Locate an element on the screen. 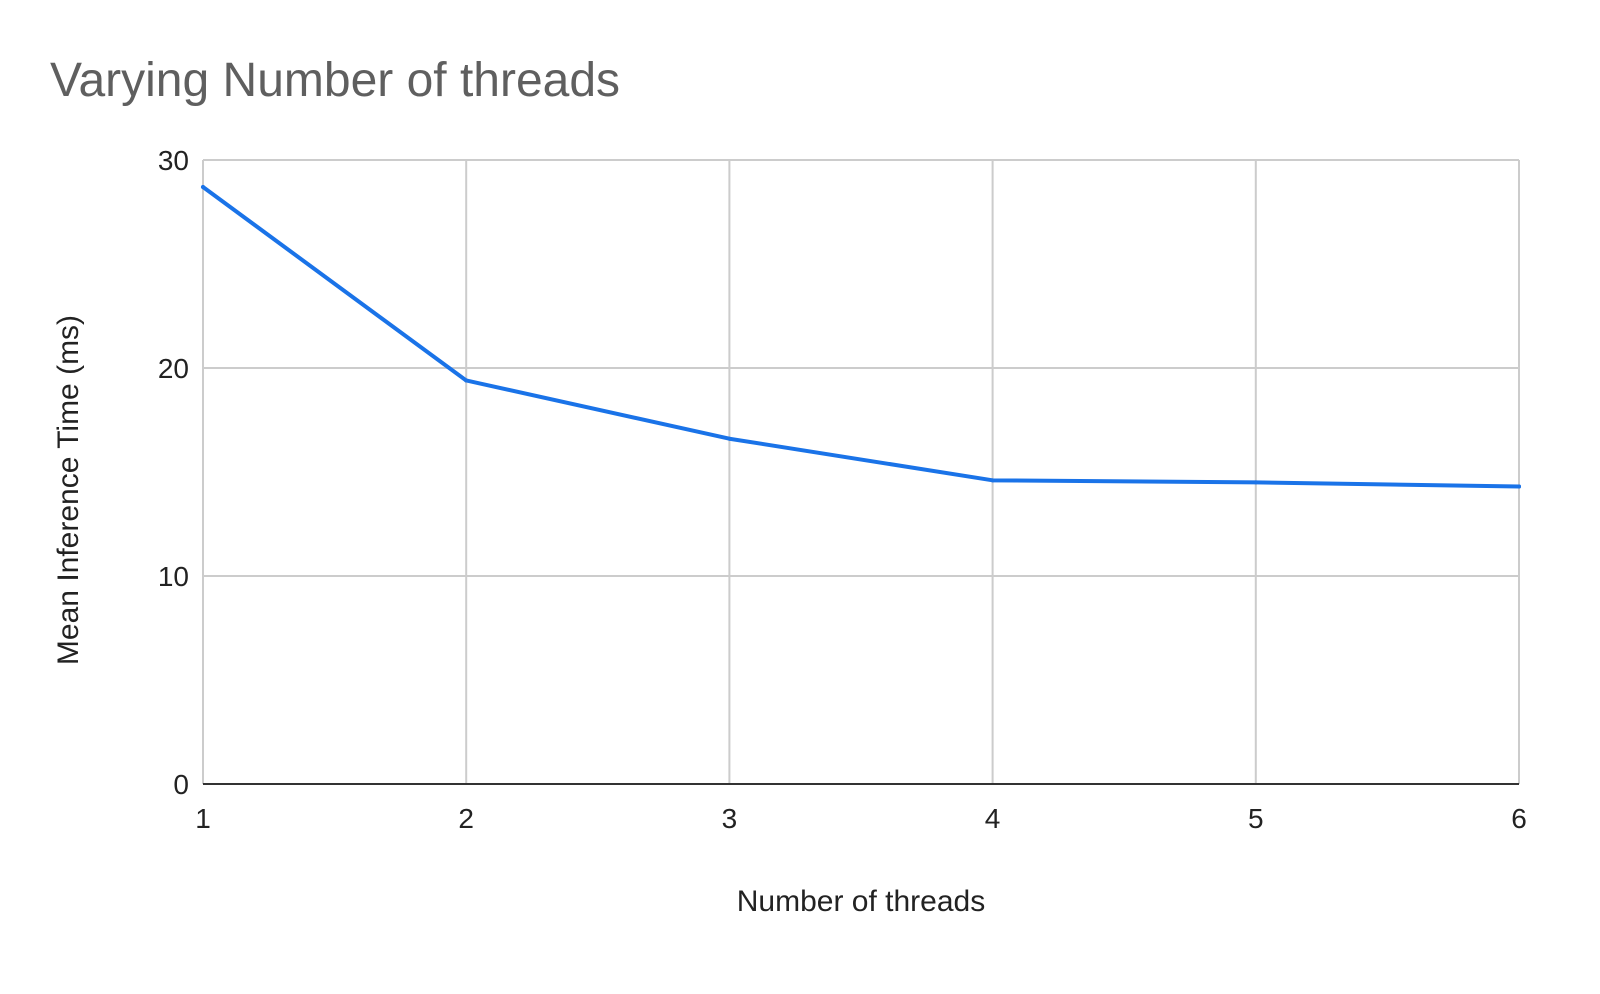 The image size is (1600, 994). x-tick-label: 1 is located at coordinates (203, 818).